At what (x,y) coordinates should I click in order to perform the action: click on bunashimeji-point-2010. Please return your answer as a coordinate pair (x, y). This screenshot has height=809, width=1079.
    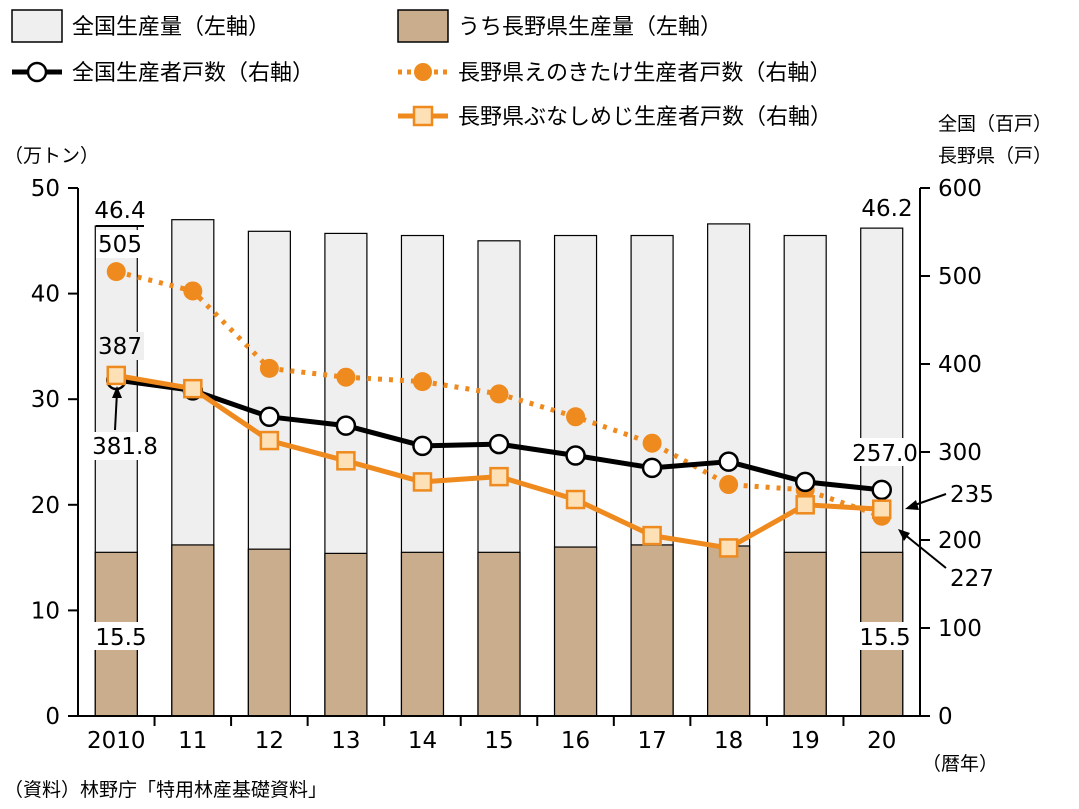
    Looking at the image, I should click on (116, 375).